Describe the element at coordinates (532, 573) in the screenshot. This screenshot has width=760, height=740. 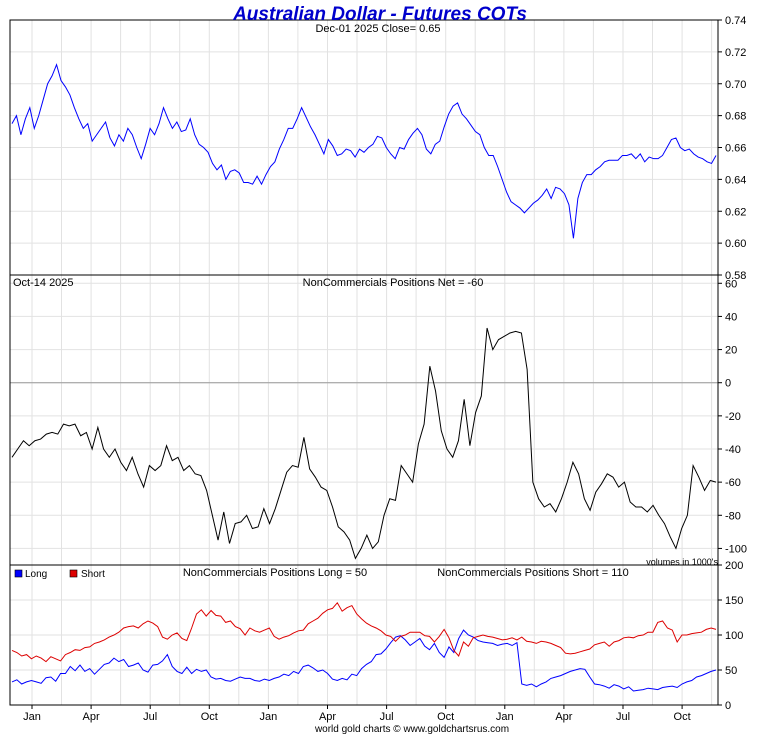
I see `short-panel-title: NonCommercials Positions Short = 110` at that location.